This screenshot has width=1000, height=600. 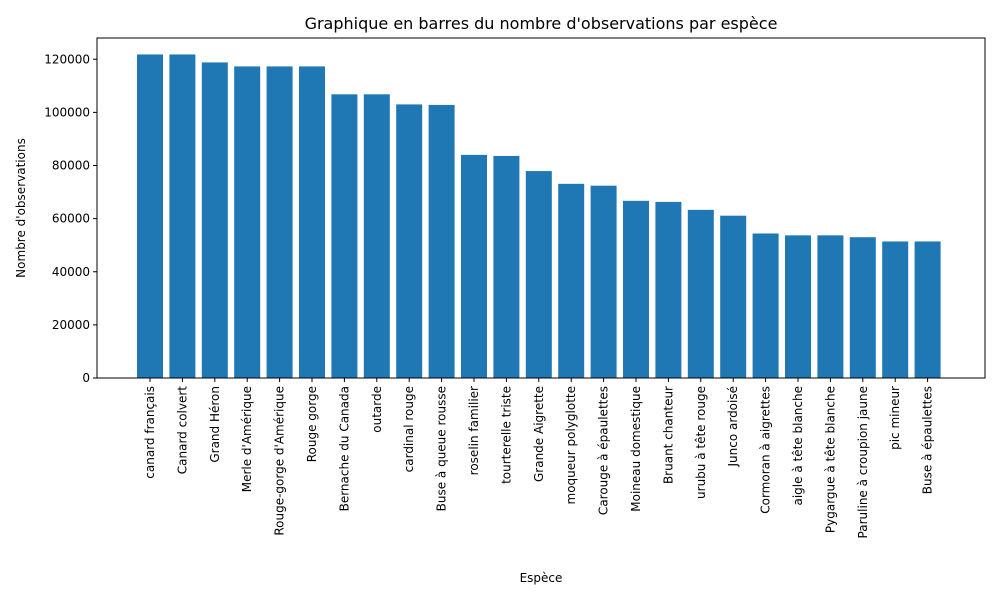 What do you see at coordinates (541, 578) in the screenshot?
I see `x-axis-title: Espèce` at bounding box center [541, 578].